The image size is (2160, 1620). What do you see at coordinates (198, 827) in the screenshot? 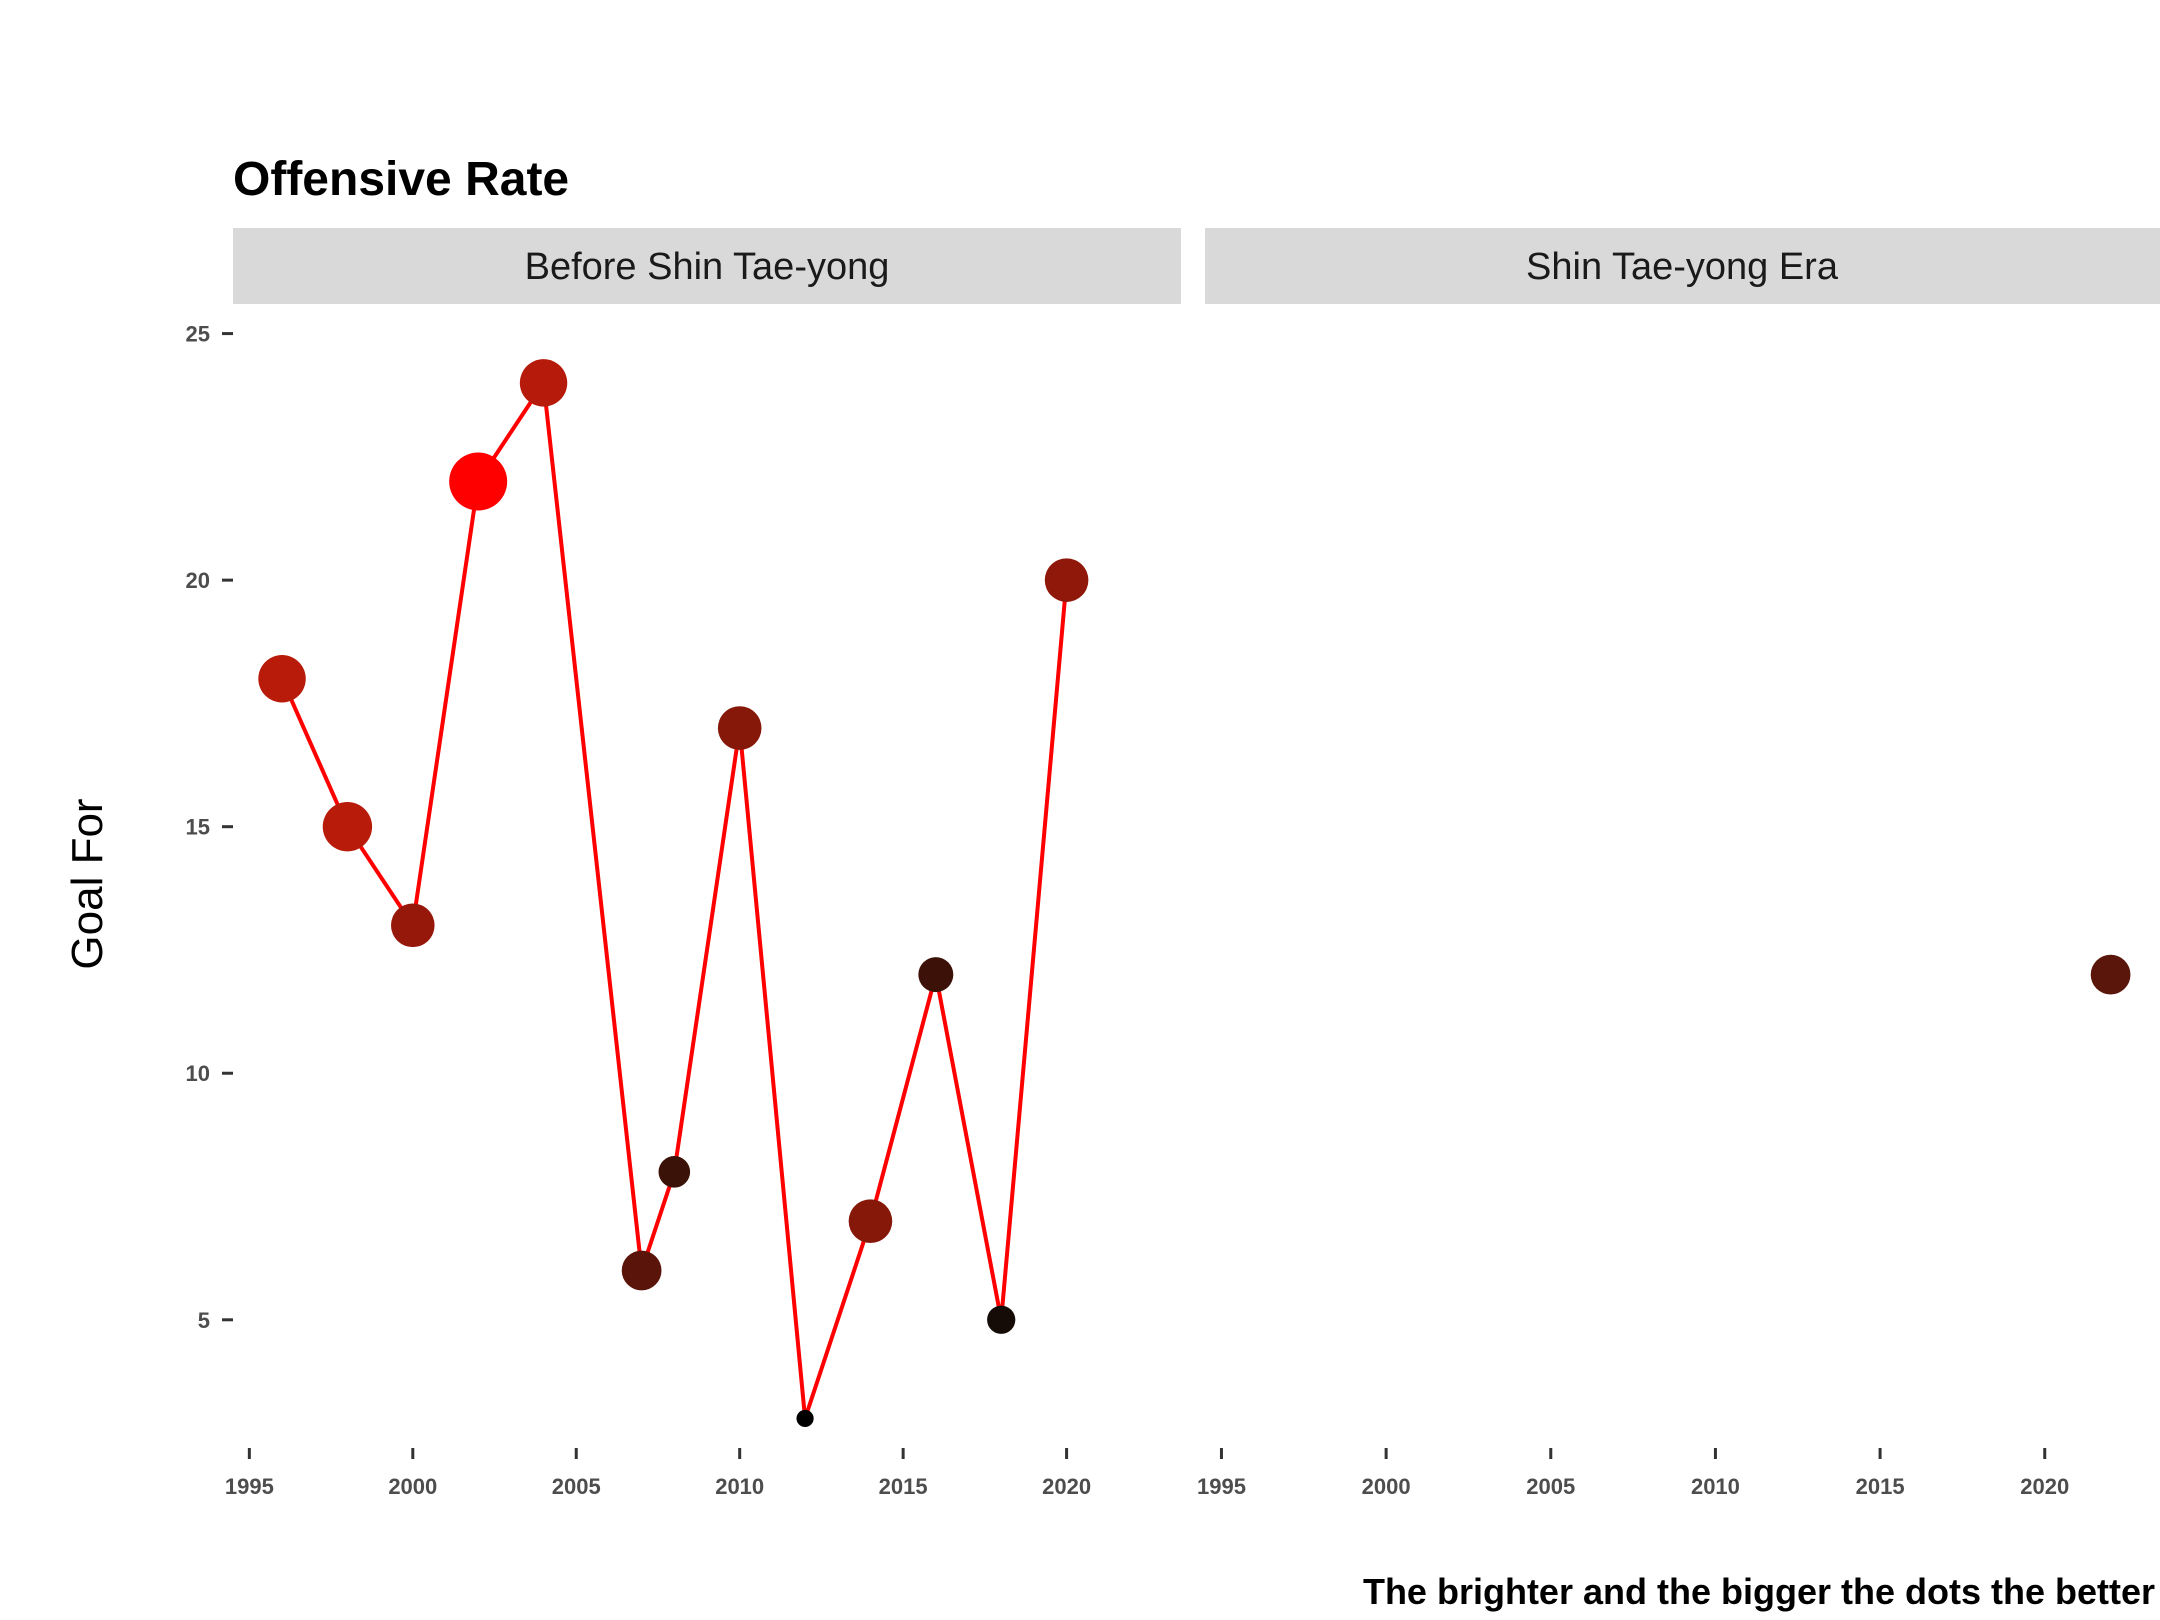
I see `y-tick-label-15: 15` at bounding box center [198, 827].